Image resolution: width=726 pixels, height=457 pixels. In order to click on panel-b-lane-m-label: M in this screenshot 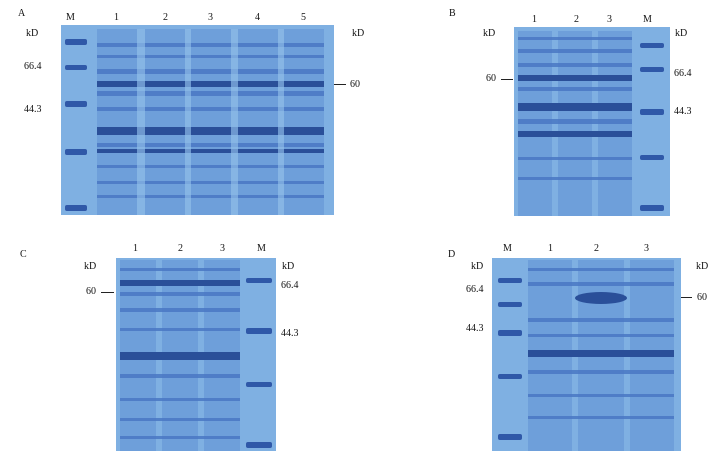, I will do `click(647, 19)`.